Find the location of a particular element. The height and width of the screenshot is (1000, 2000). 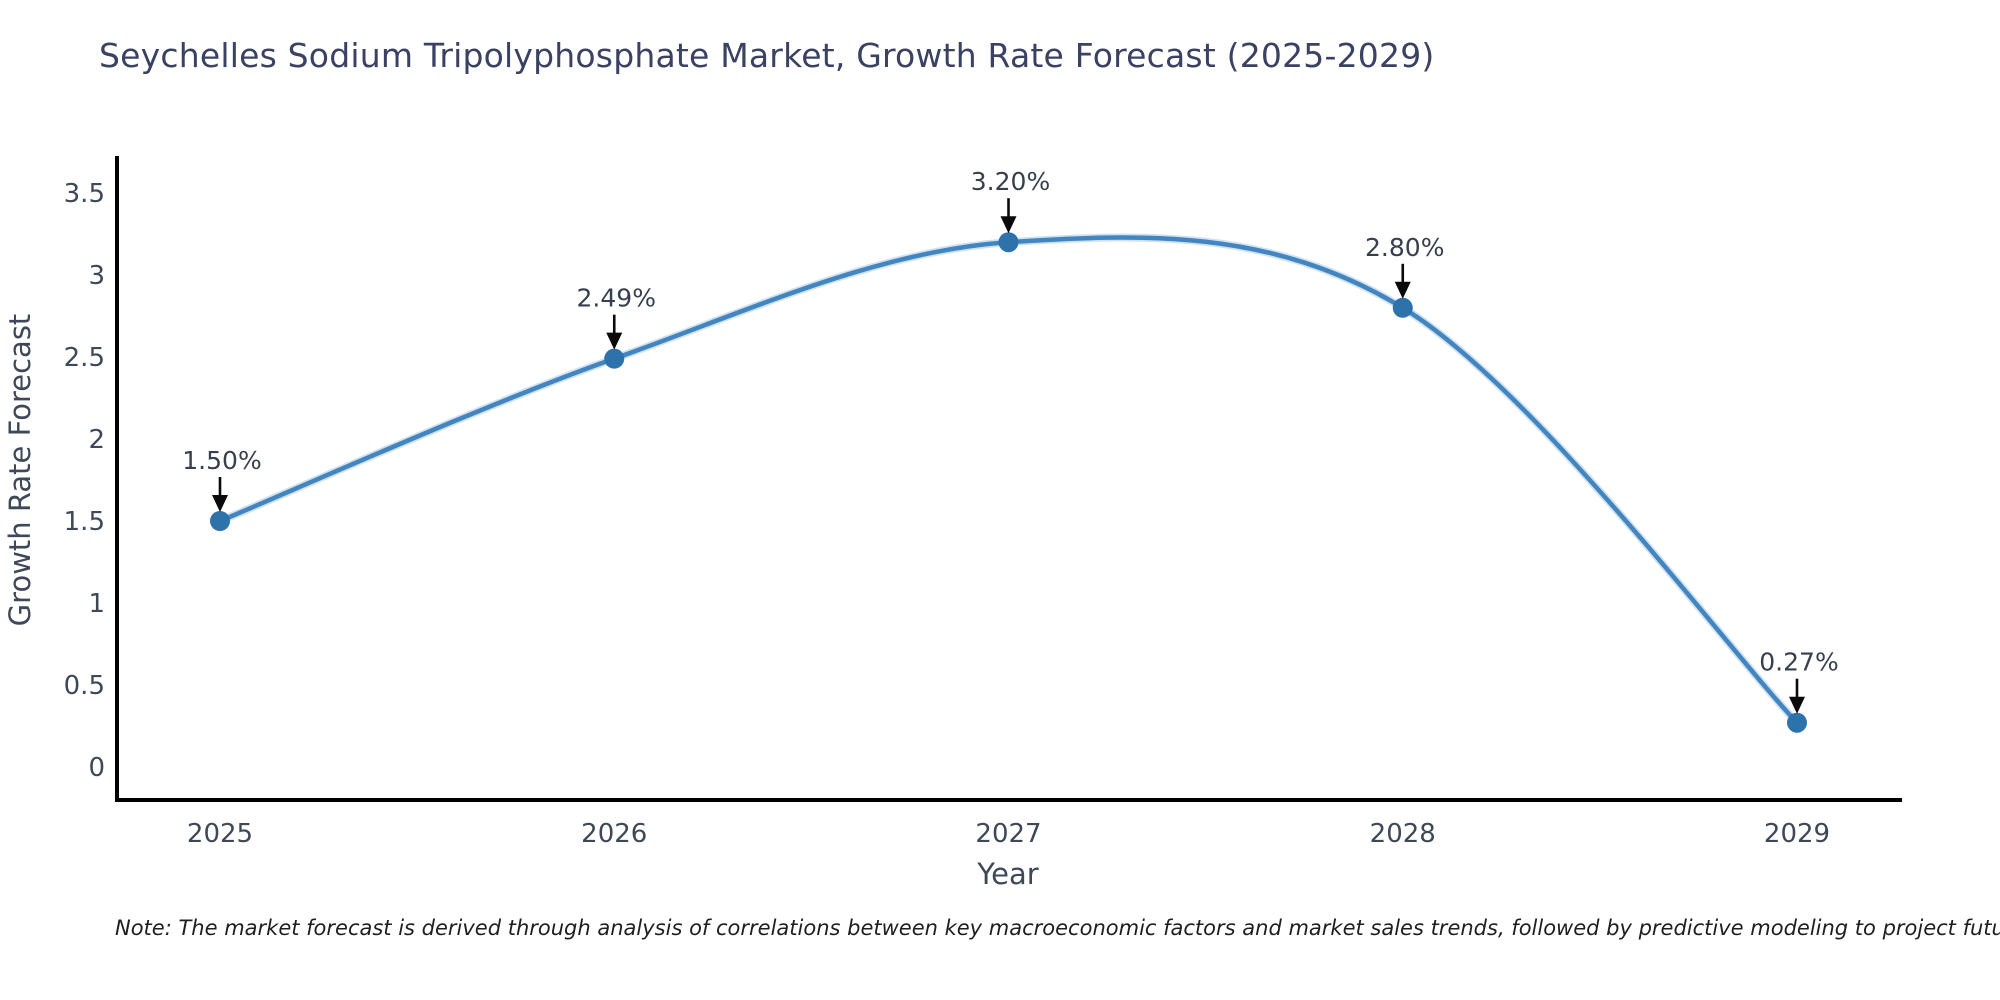

x-tick-label: 2027 is located at coordinates (1008, 834).